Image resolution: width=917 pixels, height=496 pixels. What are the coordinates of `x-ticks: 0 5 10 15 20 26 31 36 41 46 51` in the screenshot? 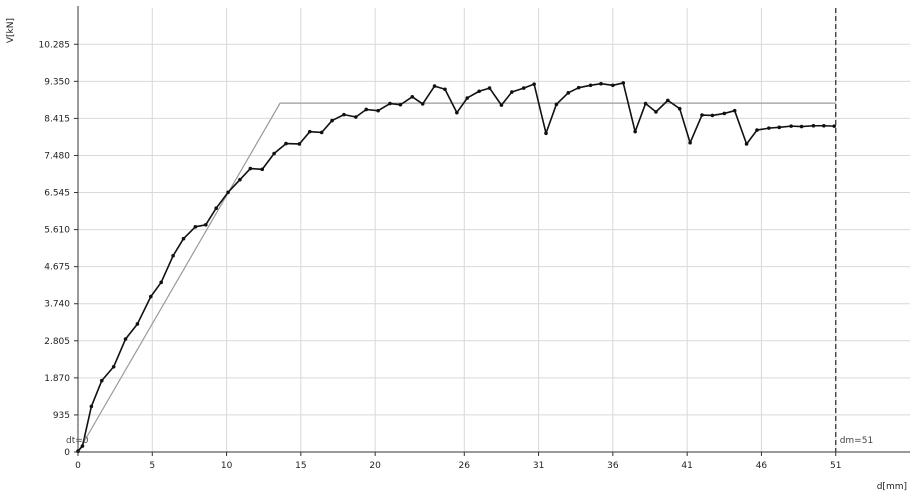 It's located at (458, 461).